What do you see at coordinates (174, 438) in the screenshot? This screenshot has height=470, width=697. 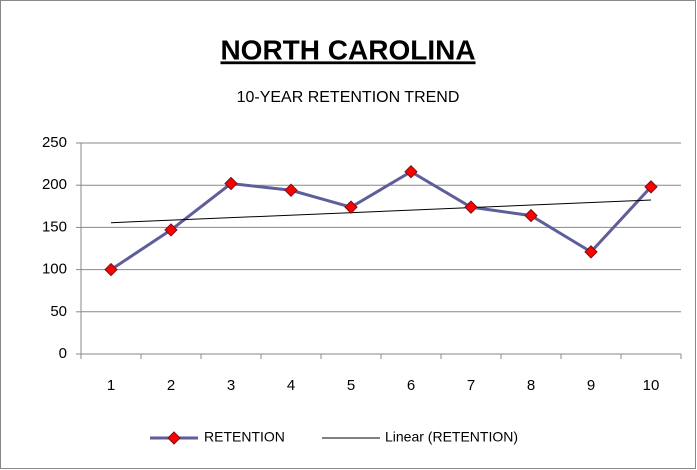 I see `legend-marker` at bounding box center [174, 438].